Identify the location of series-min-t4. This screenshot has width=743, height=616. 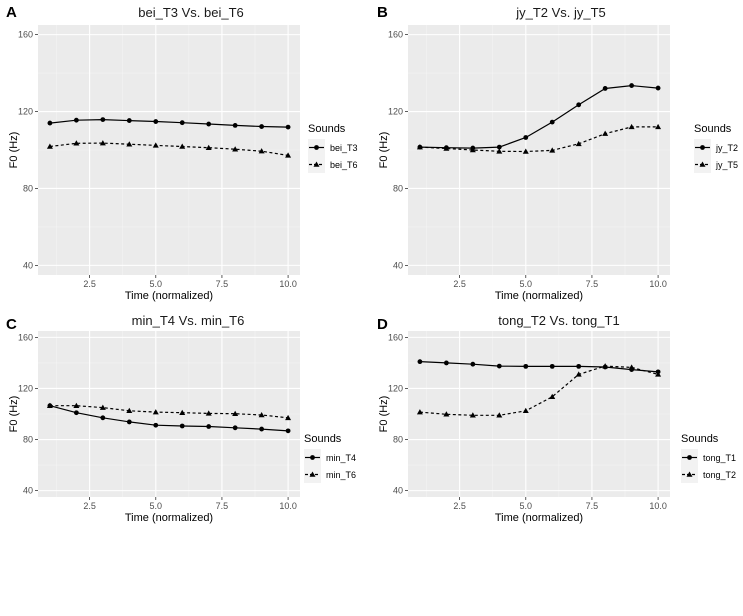
(169, 418).